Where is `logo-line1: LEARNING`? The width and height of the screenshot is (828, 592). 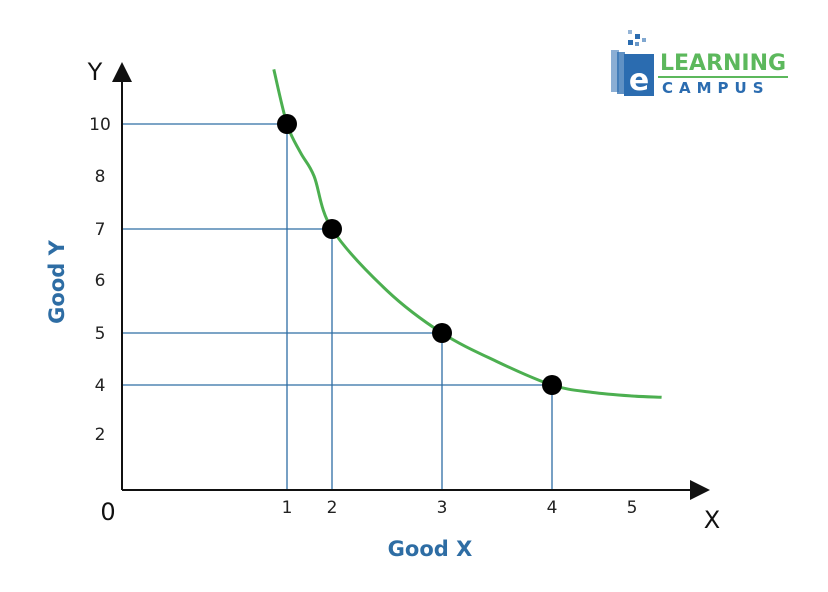
logo-line1: LEARNING is located at coordinates (723, 63).